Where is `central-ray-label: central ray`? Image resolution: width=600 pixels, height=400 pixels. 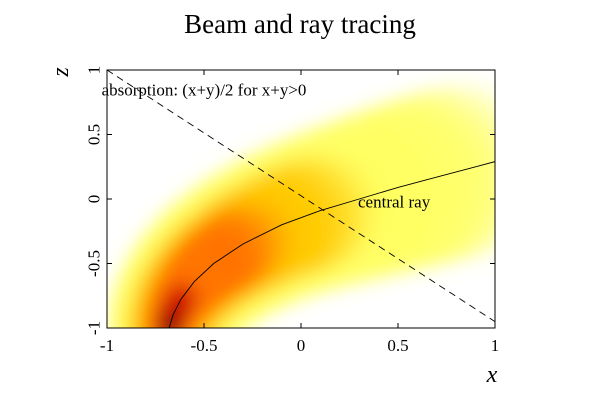
central-ray-label: central ray is located at coordinates (394, 202).